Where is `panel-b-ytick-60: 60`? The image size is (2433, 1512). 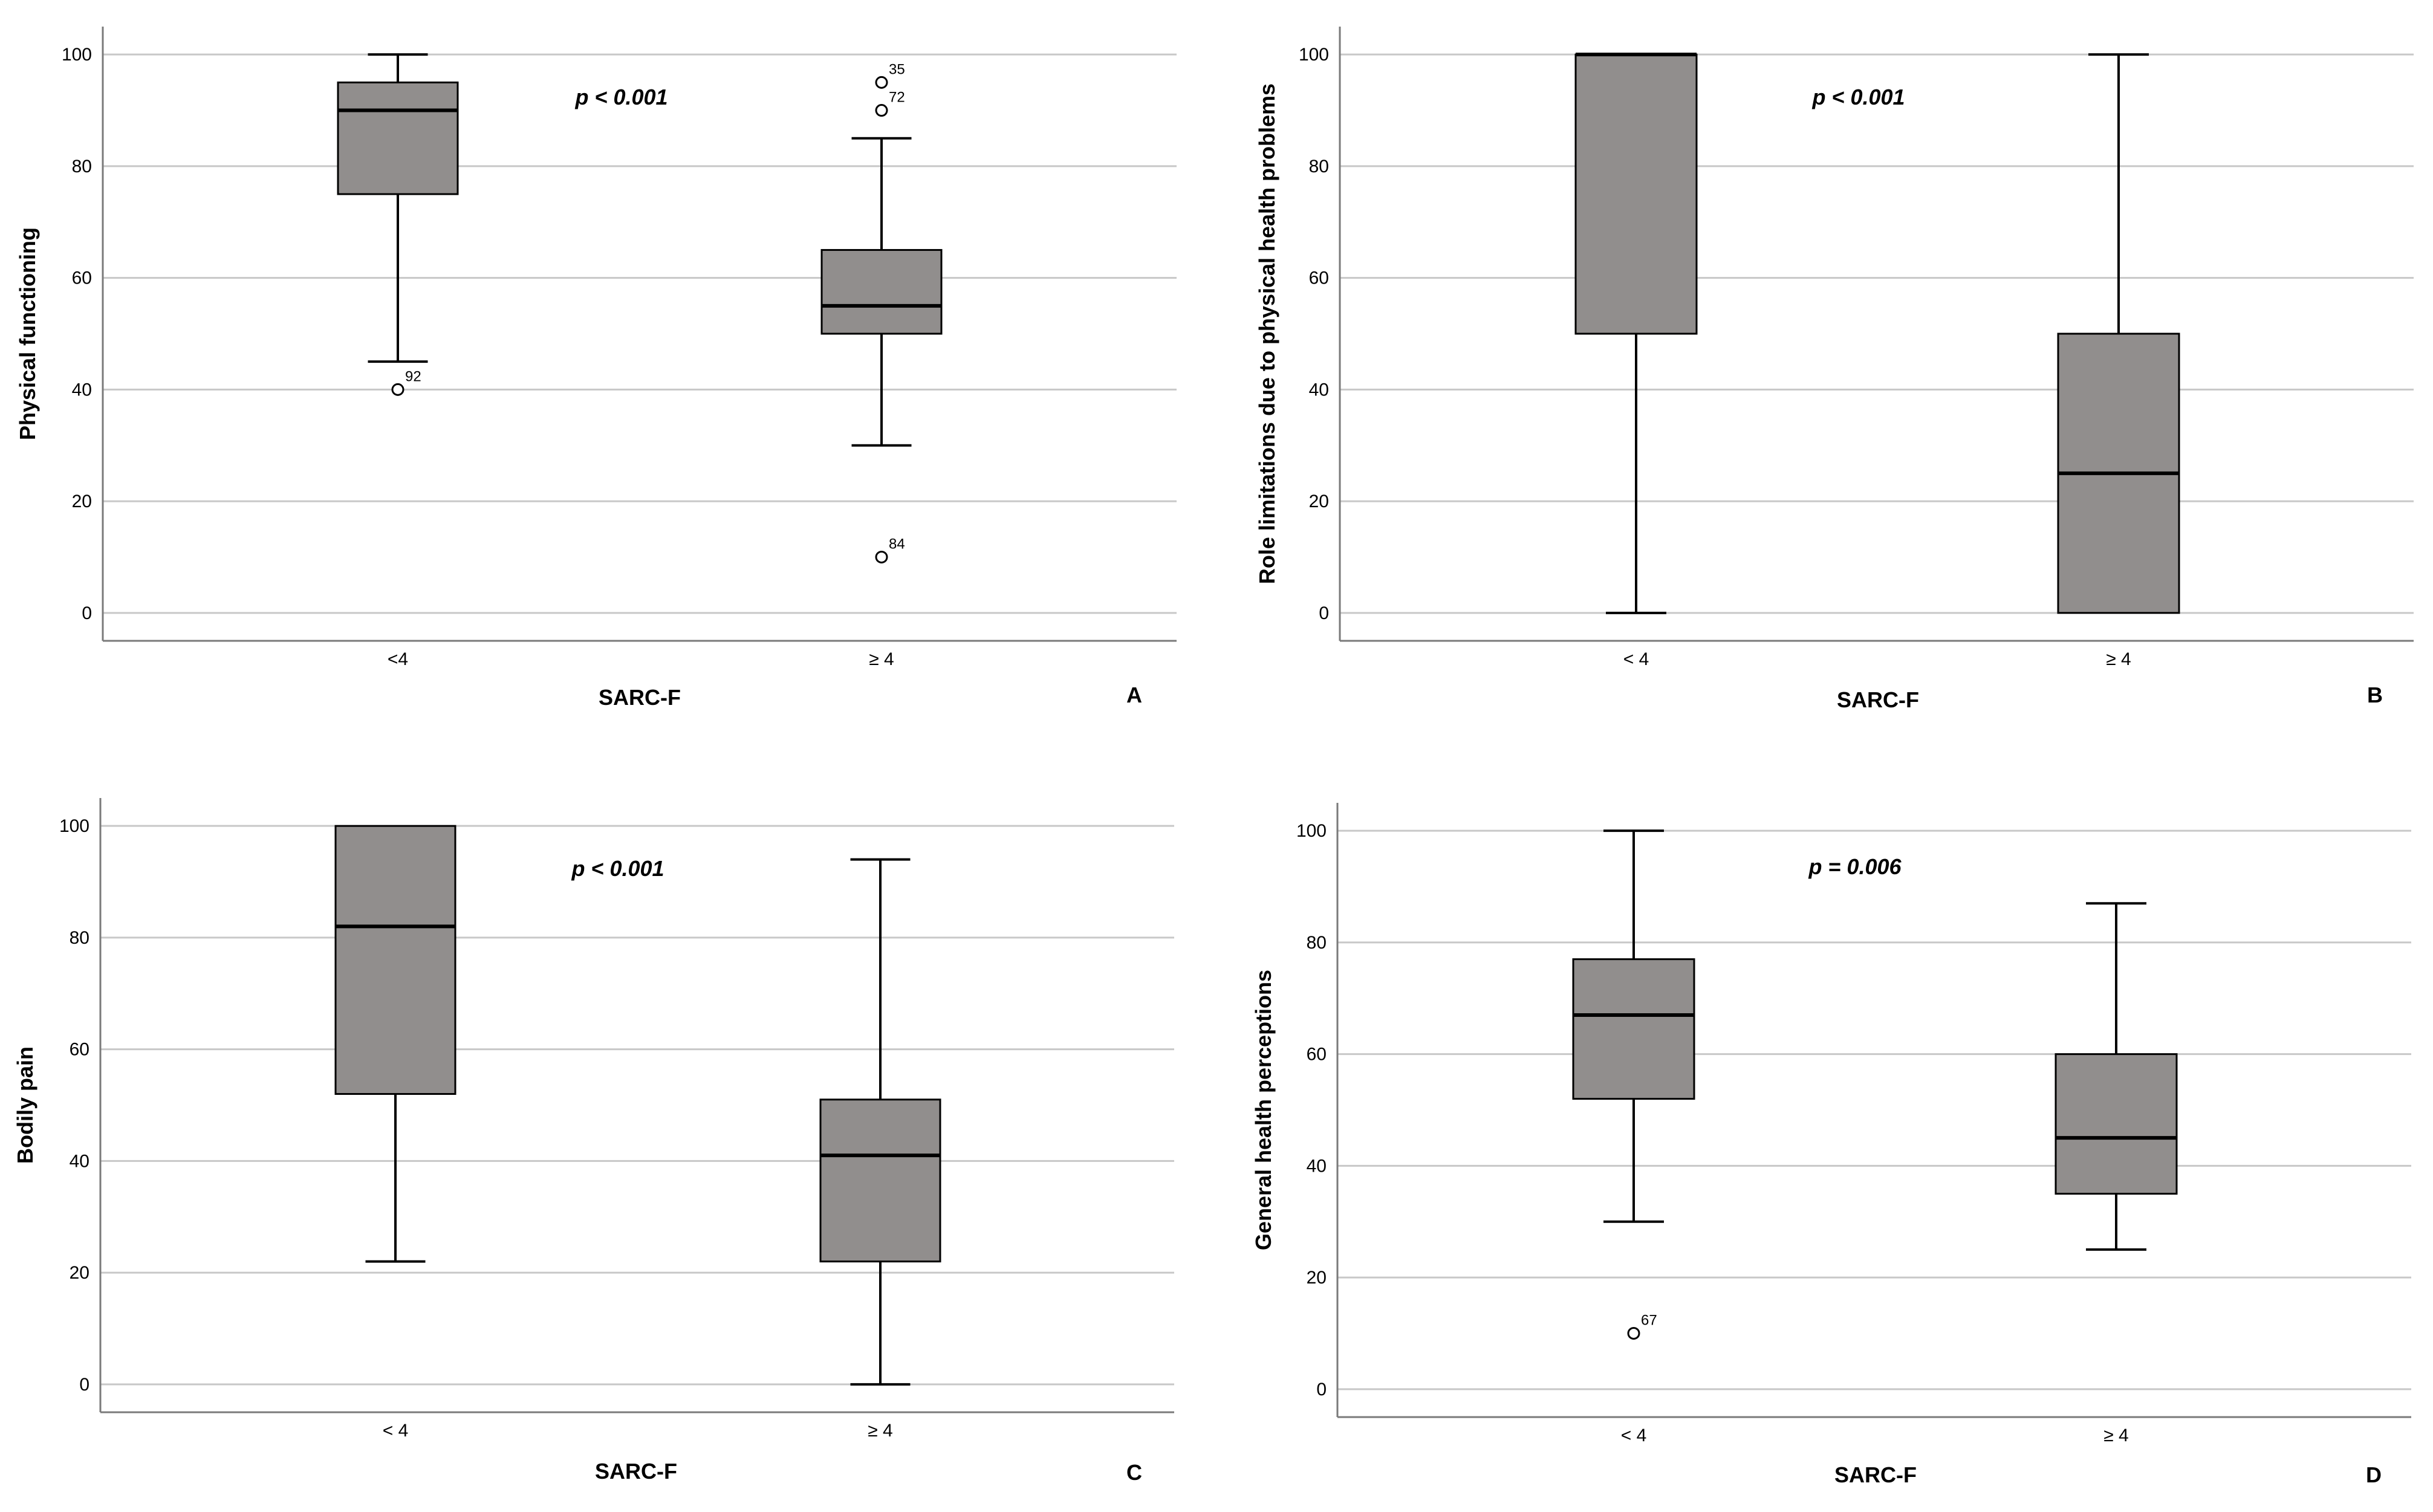 panel-b-ytick-60: 60 is located at coordinates (1319, 278).